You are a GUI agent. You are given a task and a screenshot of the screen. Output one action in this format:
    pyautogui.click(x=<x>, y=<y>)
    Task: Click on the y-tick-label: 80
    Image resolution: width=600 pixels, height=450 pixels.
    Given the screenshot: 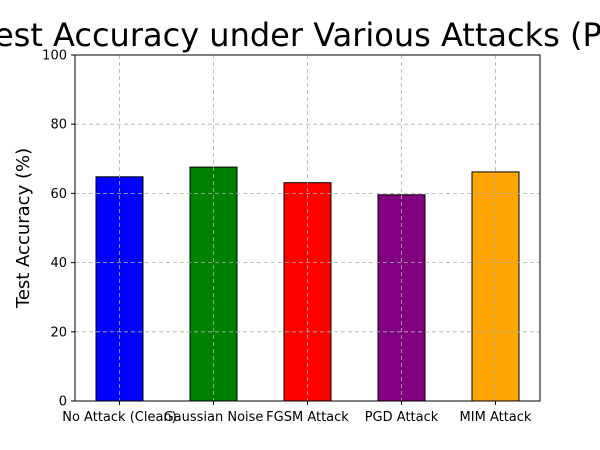 What is the action you would take?
    pyautogui.click(x=58, y=125)
    